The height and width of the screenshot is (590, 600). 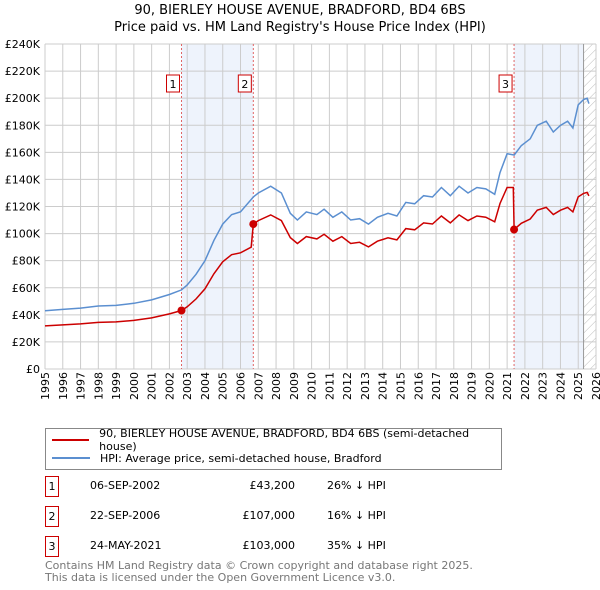 What do you see at coordinates (329, 386) in the screenshot?
I see `x-tick-label: 2011` at bounding box center [329, 386].